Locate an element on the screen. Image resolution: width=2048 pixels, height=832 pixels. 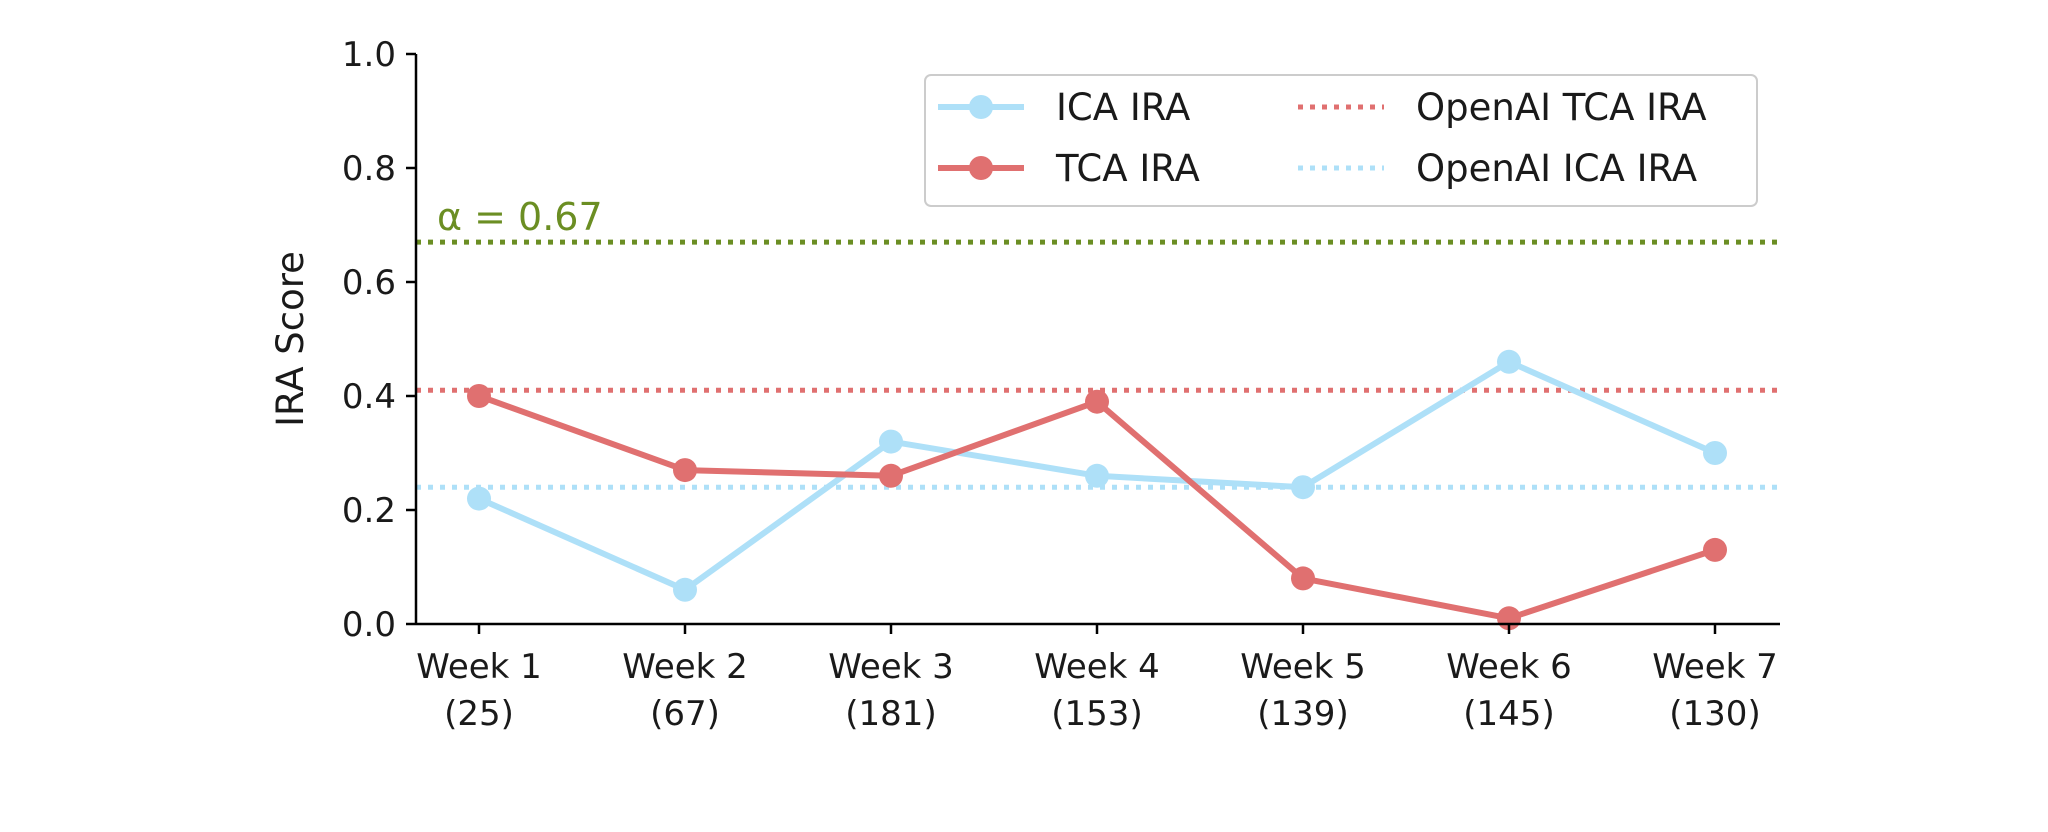
x-tick-sublabel: (139) is located at coordinates (1302, 714).